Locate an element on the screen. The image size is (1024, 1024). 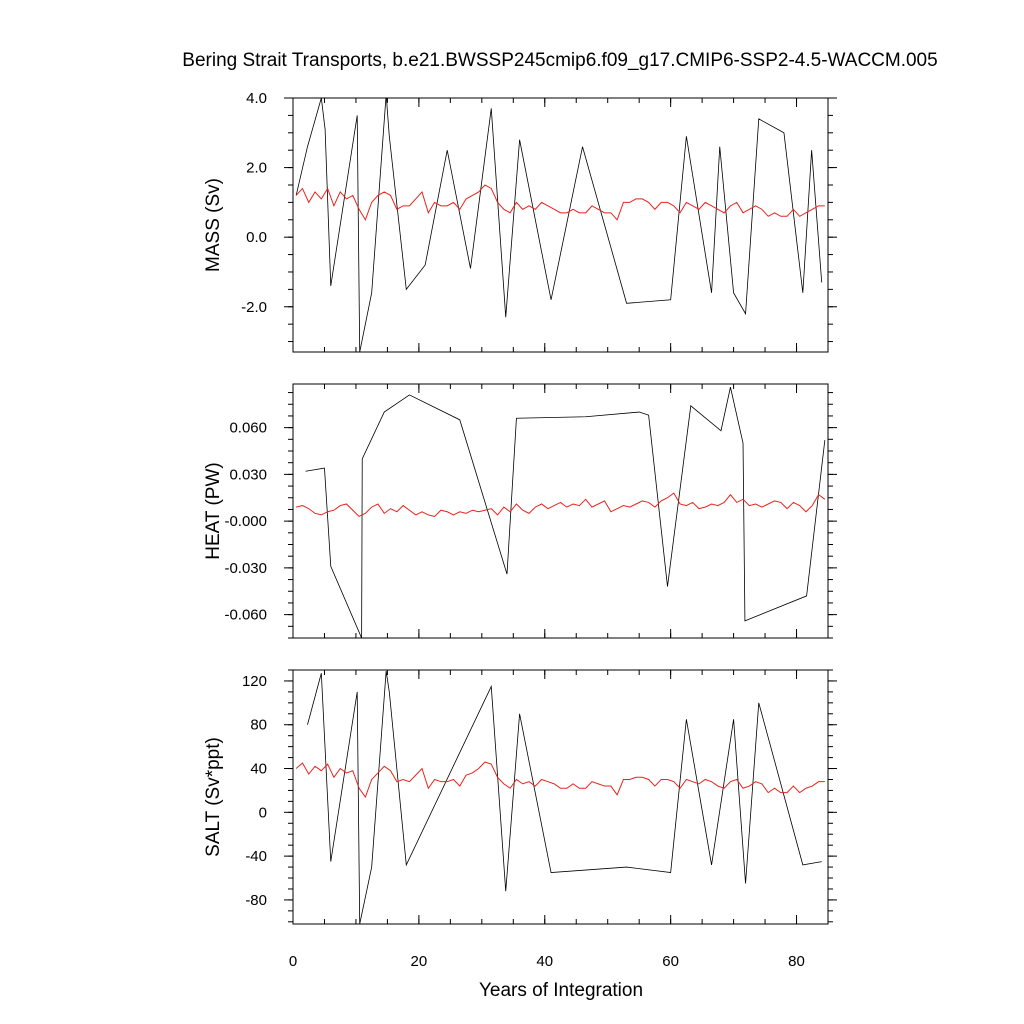
x-tick-label: 0 is located at coordinates (293, 961).